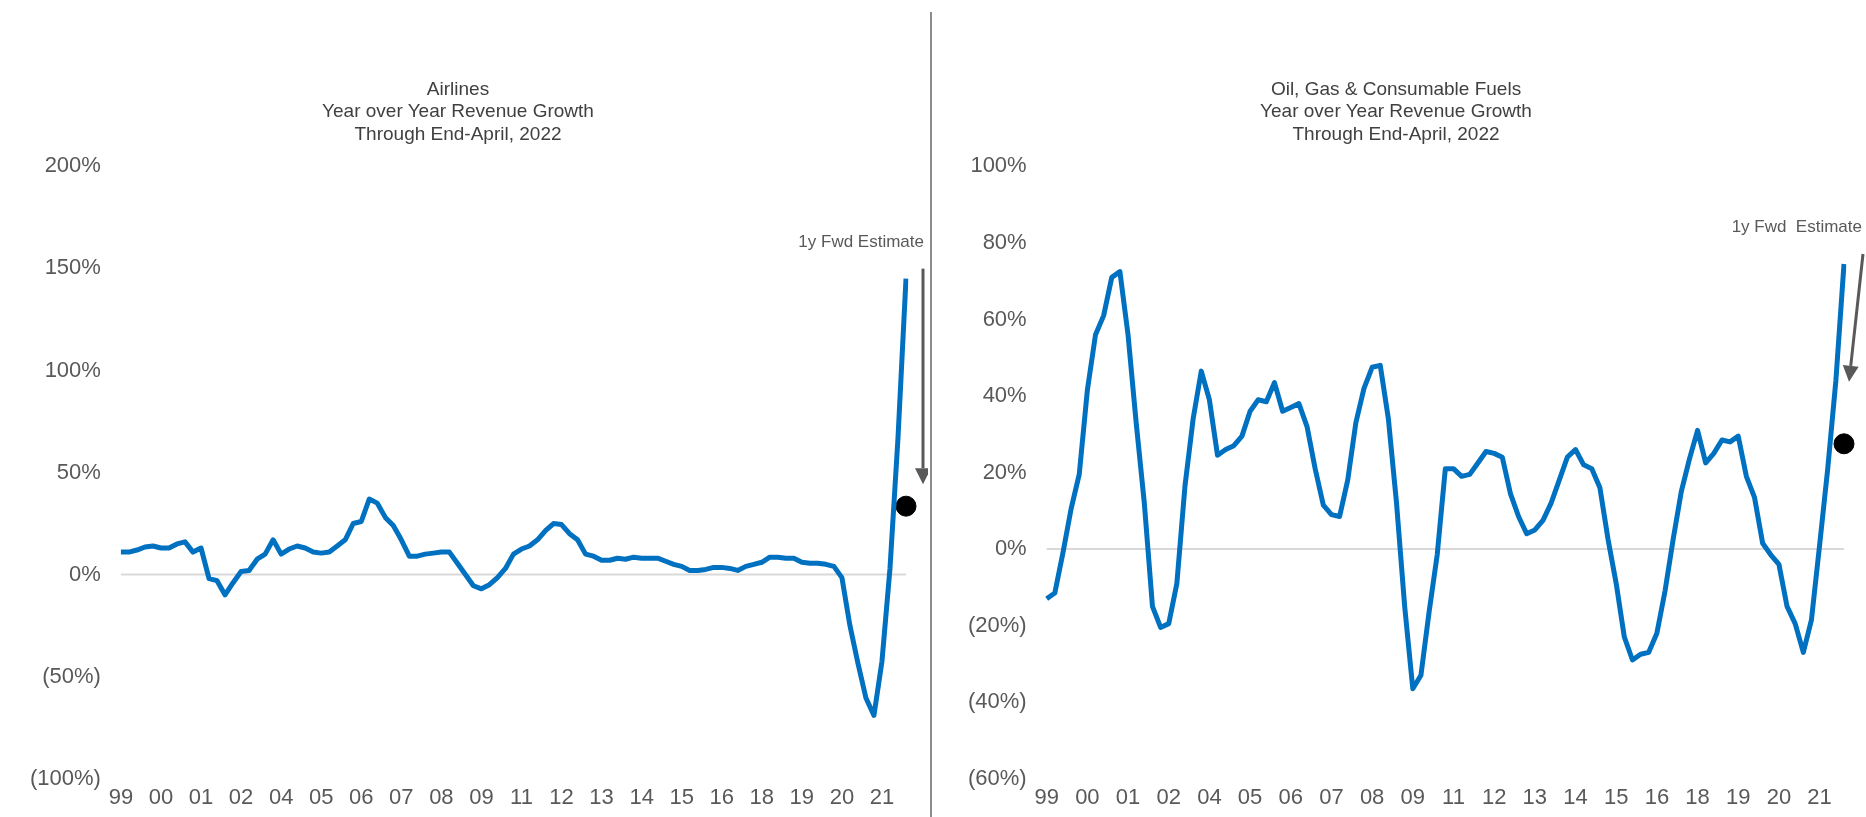 The image size is (1866, 817). What do you see at coordinates (71, 675) in the screenshot?
I see `y-tick-label: (50%)` at bounding box center [71, 675].